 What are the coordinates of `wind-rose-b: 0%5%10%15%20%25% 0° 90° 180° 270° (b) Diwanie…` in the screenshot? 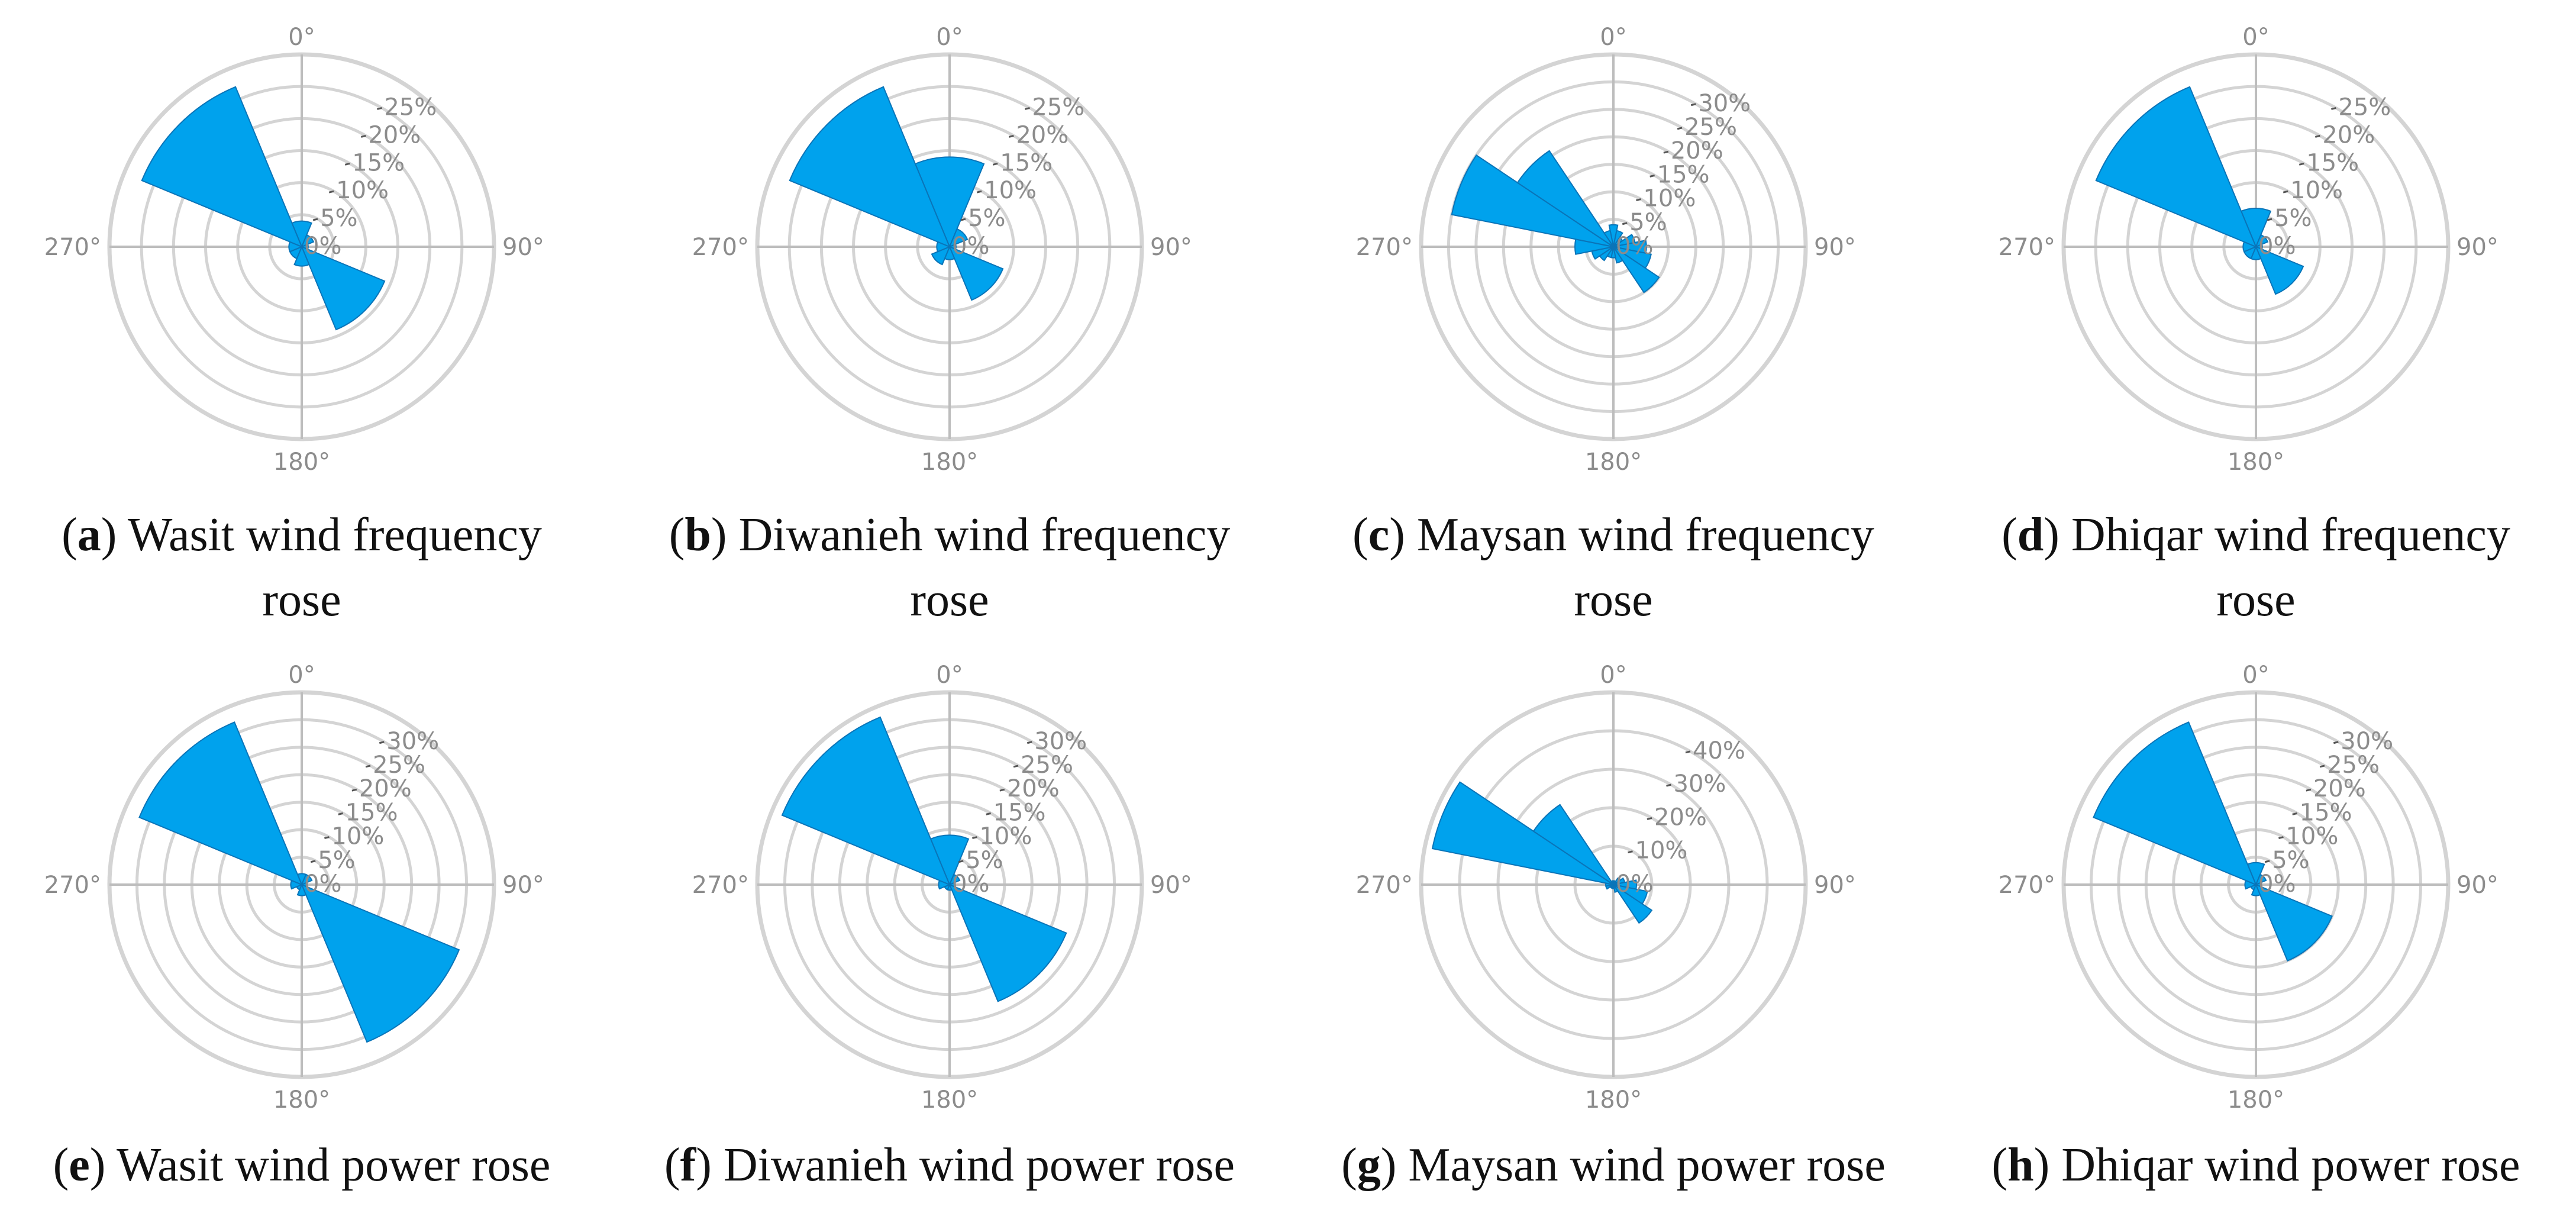 It's located at (950, 325).